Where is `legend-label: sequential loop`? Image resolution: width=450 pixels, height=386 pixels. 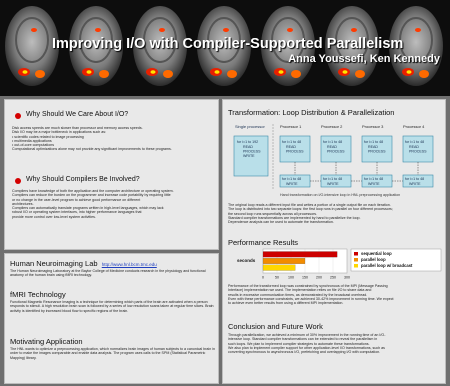
legend-label: sequential loop is located at coordinates (376, 253).